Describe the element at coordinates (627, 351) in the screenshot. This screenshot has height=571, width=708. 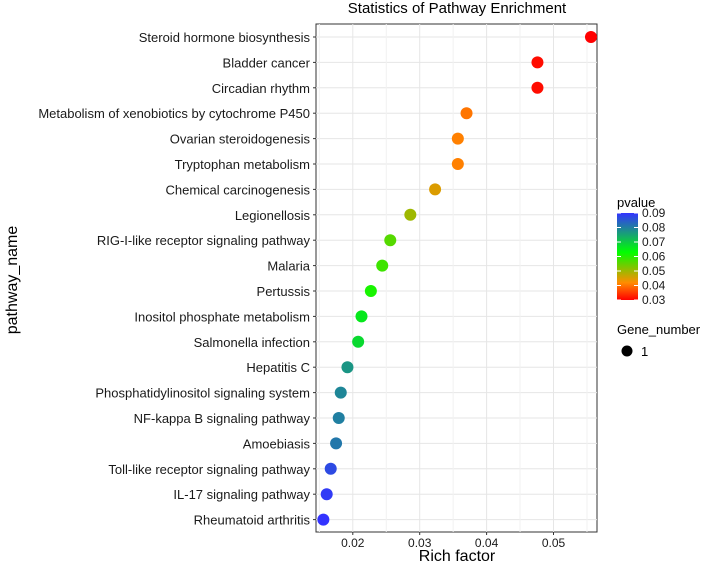
I see `gene-number-legend-dot` at that location.